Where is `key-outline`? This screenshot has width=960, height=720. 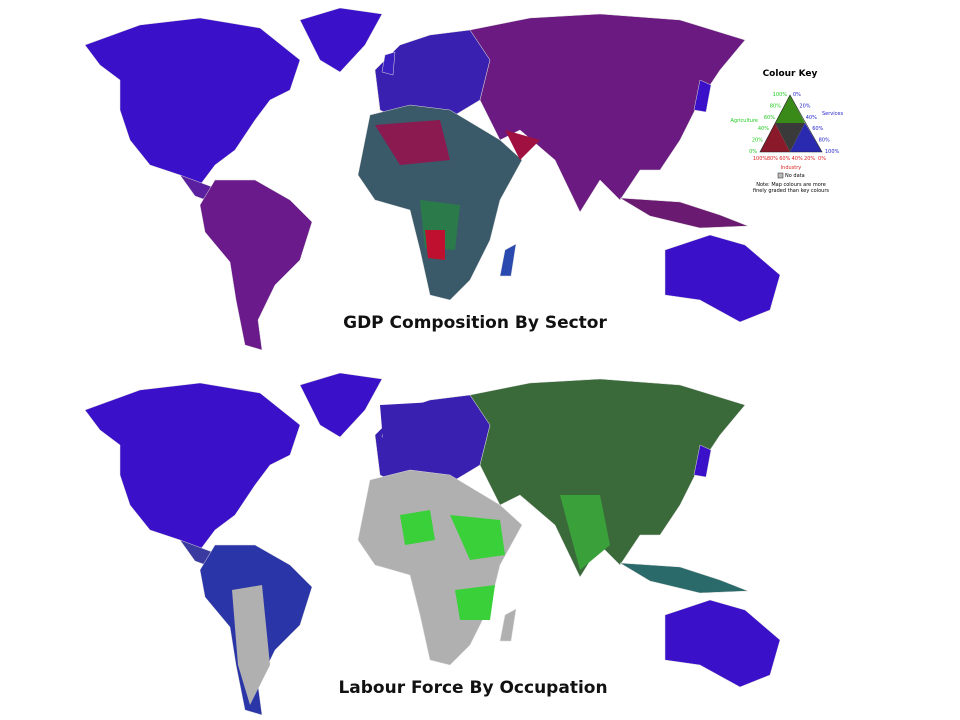
key-outline is located at coordinates (791, 123).